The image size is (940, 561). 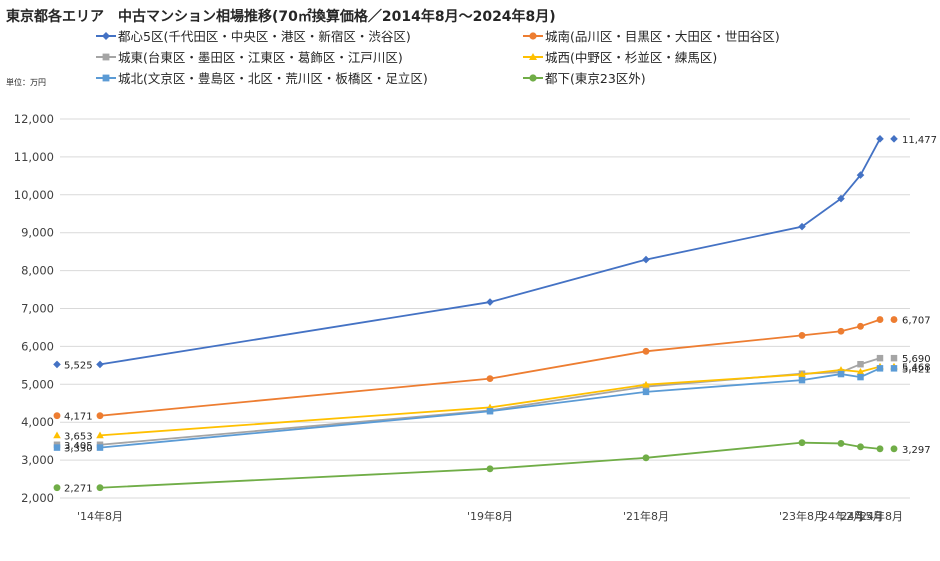 What do you see at coordinates (631, 57) in the screenshot?
I see `legend-label: 城西(中野区・杉並区・練馬区)` at bounding box center [631, 57].